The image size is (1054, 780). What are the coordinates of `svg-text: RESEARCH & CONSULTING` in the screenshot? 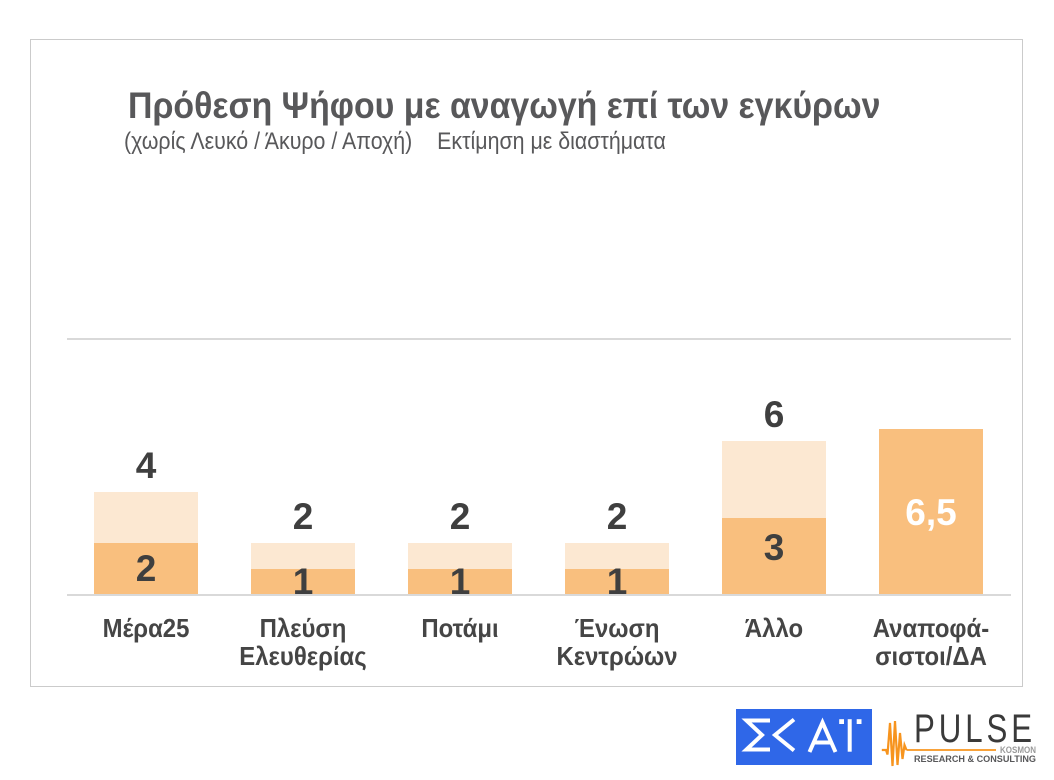 It's located at (975, 759).